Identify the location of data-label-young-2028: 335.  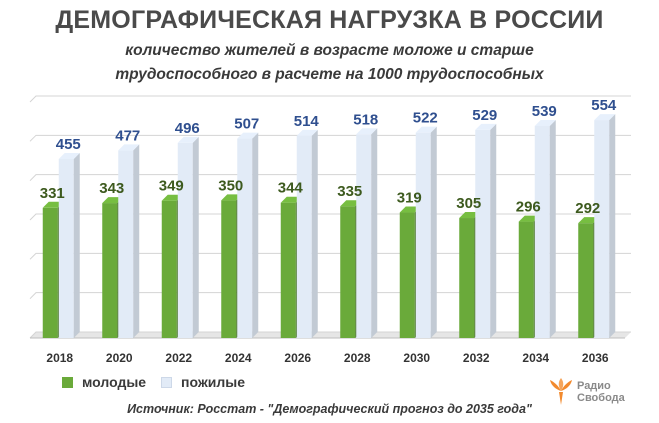
(349, 191).